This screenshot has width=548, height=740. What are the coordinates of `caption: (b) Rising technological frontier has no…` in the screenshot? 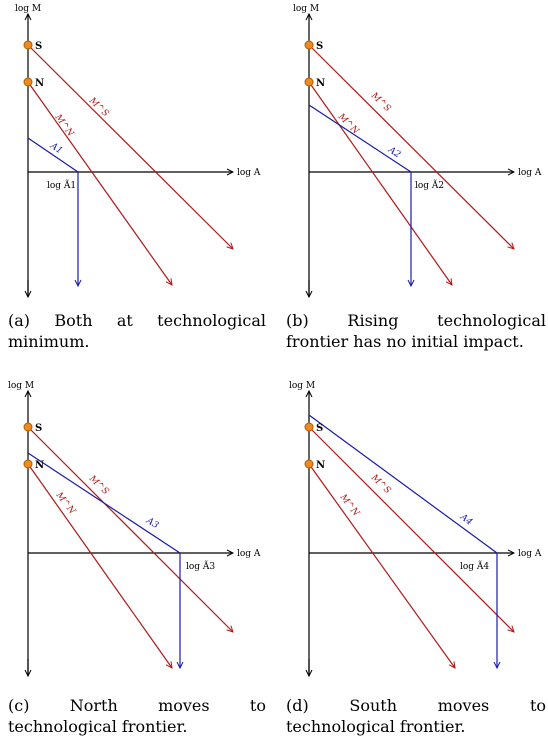 It's located at (416, 331).